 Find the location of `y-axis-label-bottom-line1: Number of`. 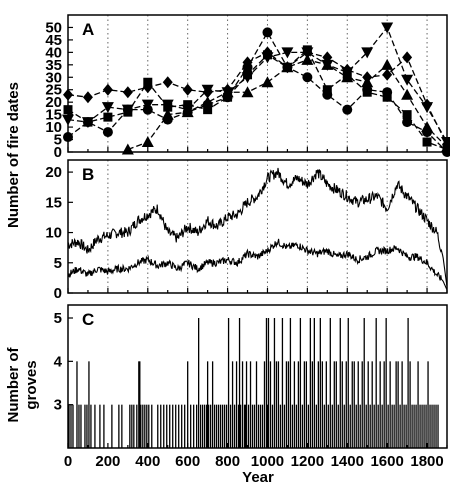

y-axis-label-bottom-line1: Number of is located at coordinates (13, 384).